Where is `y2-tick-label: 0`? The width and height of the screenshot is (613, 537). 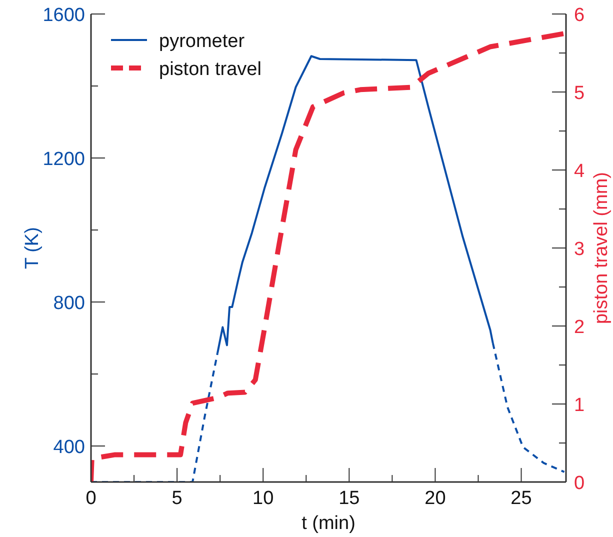 y2-tick-label: 0 is located at coordinates (579, 483).